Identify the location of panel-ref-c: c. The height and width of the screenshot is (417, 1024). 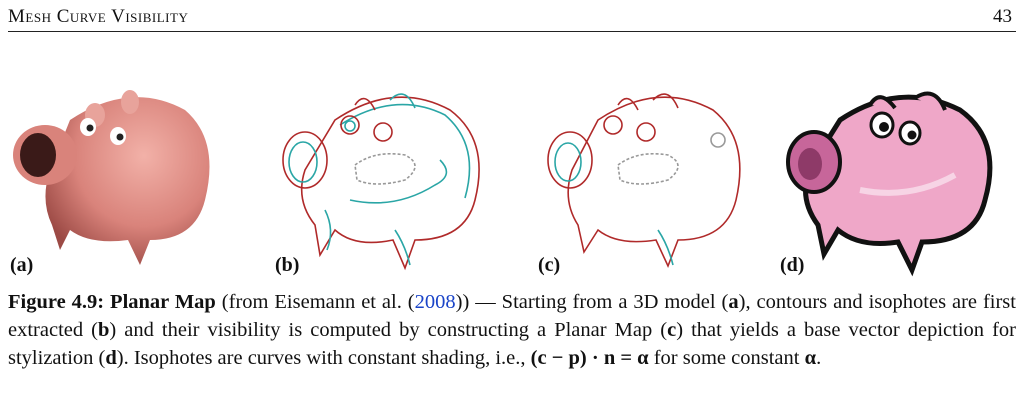
(672, 330).